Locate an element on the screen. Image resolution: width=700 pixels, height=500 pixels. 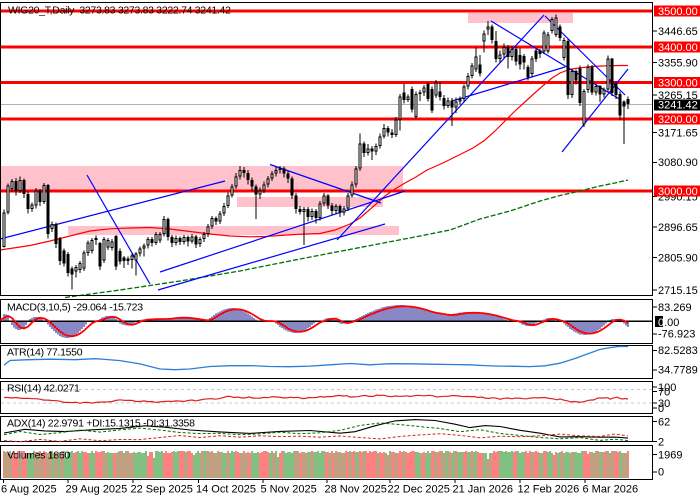
svg-text: 100 is located at coordinates (667, 388).